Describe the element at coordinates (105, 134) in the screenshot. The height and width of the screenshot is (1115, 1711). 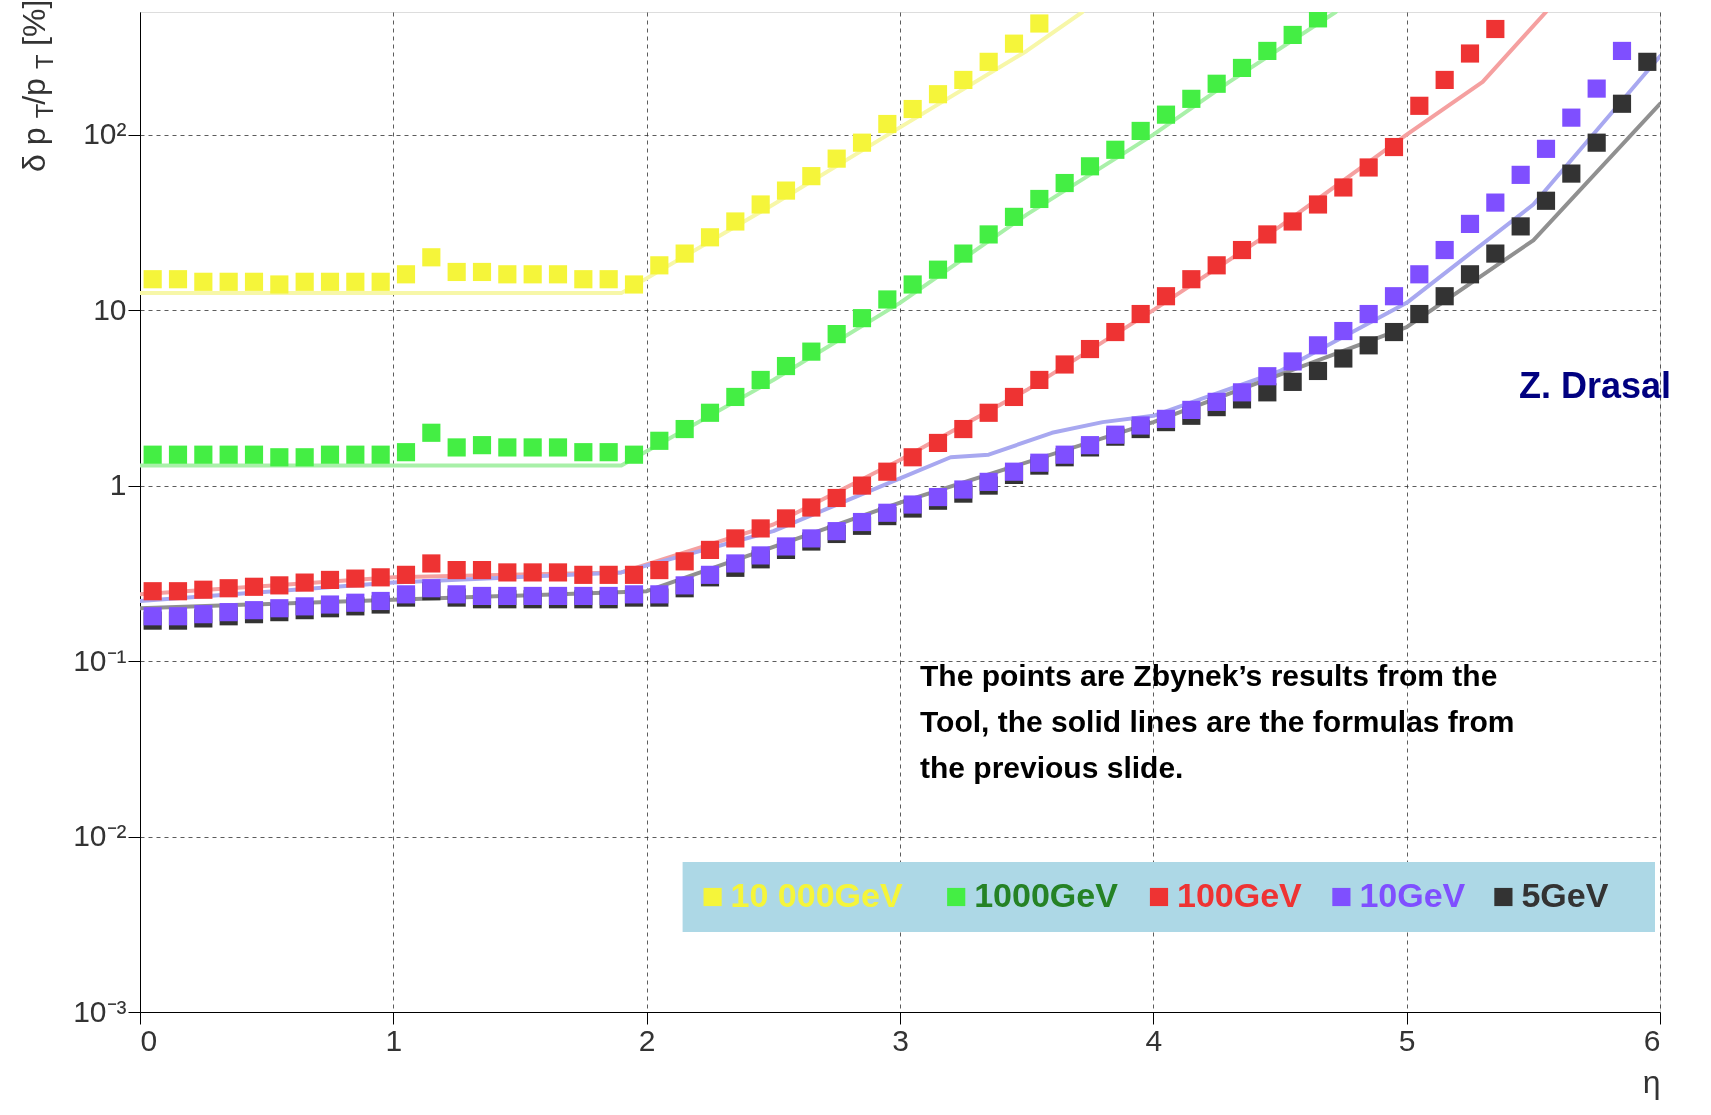
I see `y-tick-label: 10²` at that location.